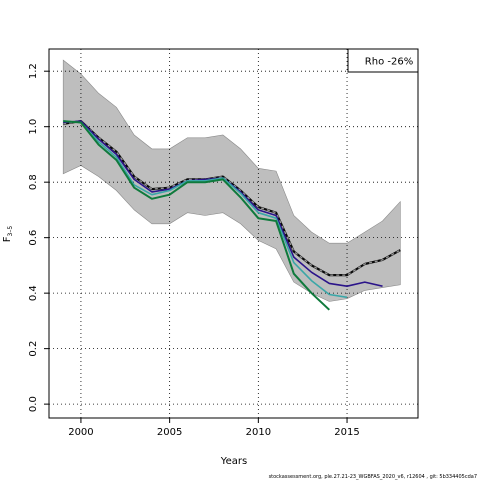 The height and width of the screenshot is (480, 480). Describe the element at coordinates (7, 239) in the screenshot. I see `y-axis-title-main: F` at that location.